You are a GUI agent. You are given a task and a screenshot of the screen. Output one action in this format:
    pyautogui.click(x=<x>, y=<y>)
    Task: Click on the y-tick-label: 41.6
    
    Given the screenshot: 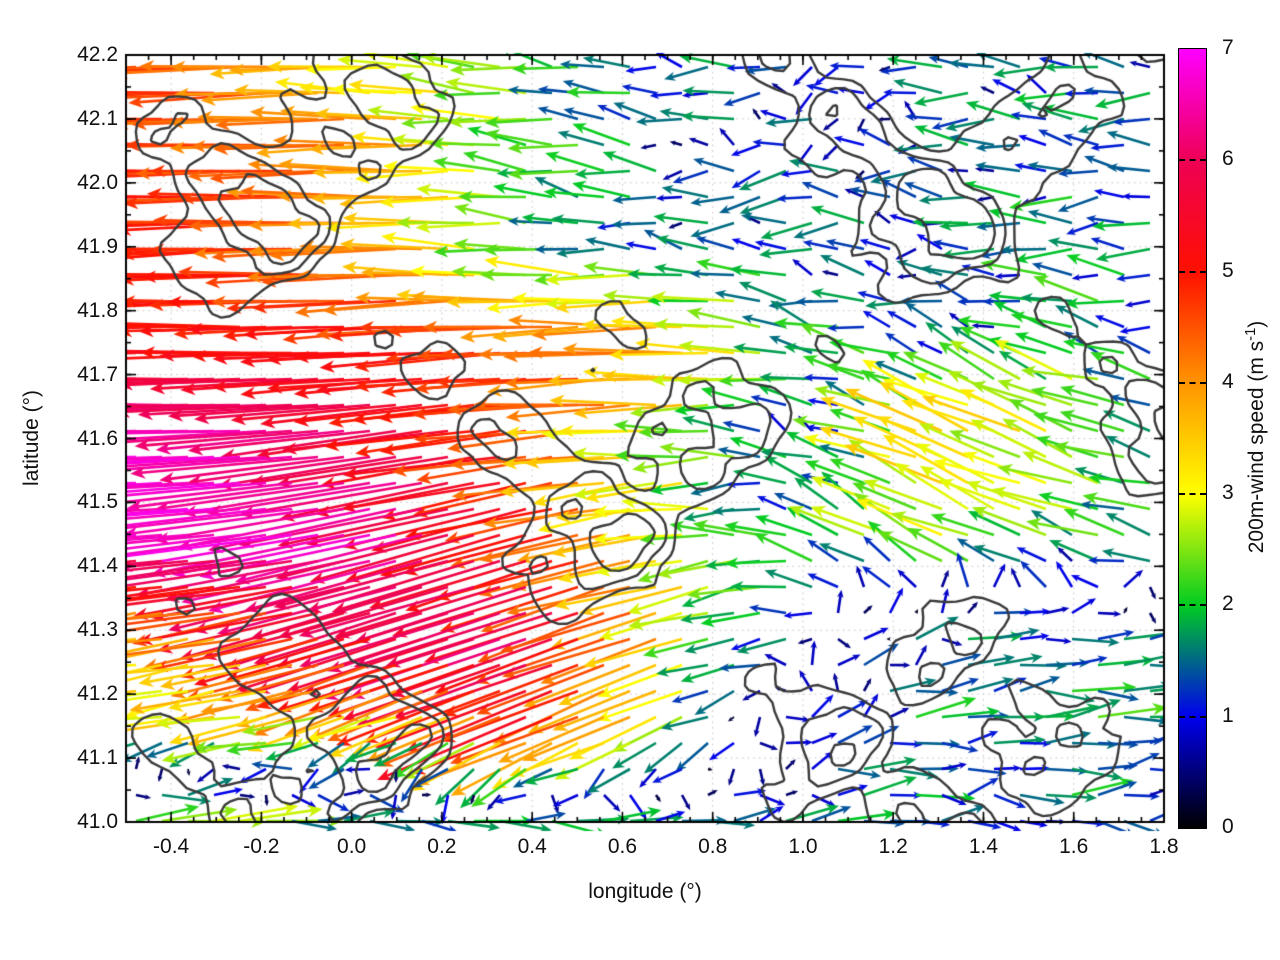 What is the action you would take?
    pyautogui.click(x=97, y=438)
    